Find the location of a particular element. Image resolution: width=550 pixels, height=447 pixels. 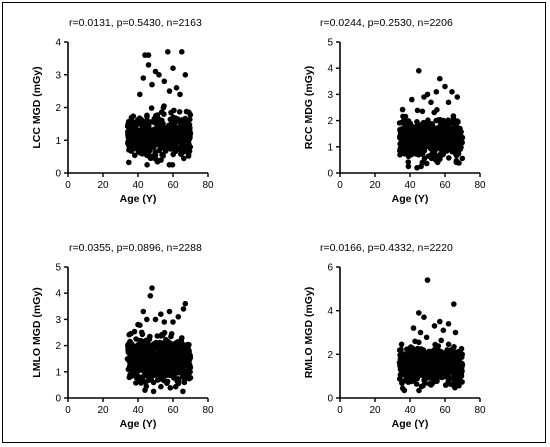

x-tick-label: 80 is located at coordinates (480, 410).